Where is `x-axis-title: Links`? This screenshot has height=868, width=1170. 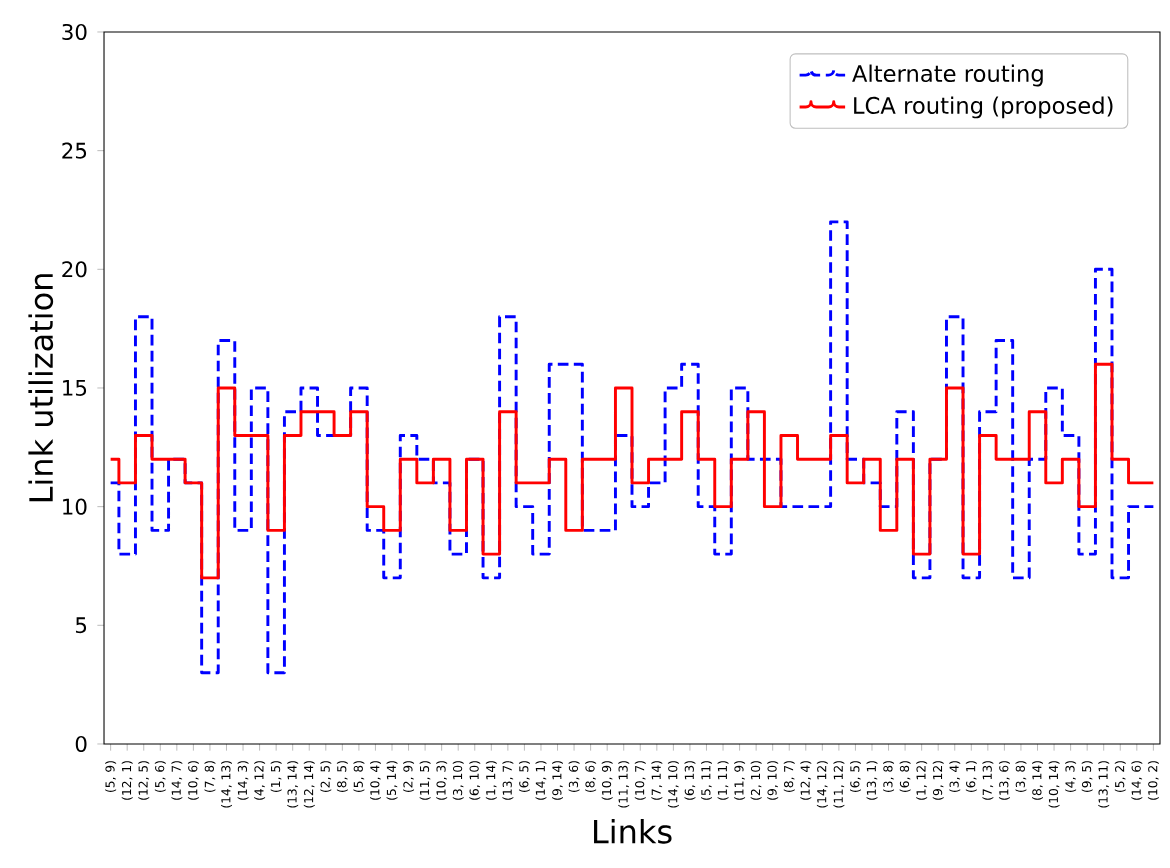
x-axis-title: Links is located at coordinates (633, 831).